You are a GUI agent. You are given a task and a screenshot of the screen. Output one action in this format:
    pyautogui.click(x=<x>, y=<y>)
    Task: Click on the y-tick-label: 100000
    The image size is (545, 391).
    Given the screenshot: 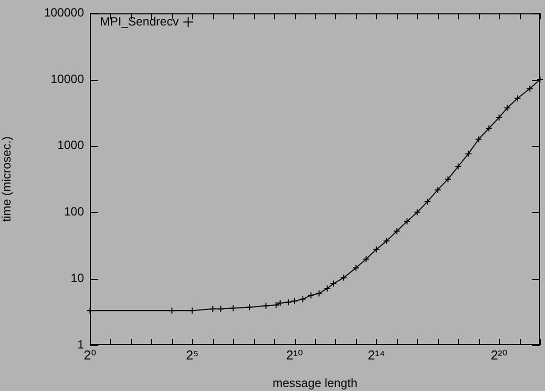 What is the action you would take?
    pyautogui.click(x=64, y=13)
    